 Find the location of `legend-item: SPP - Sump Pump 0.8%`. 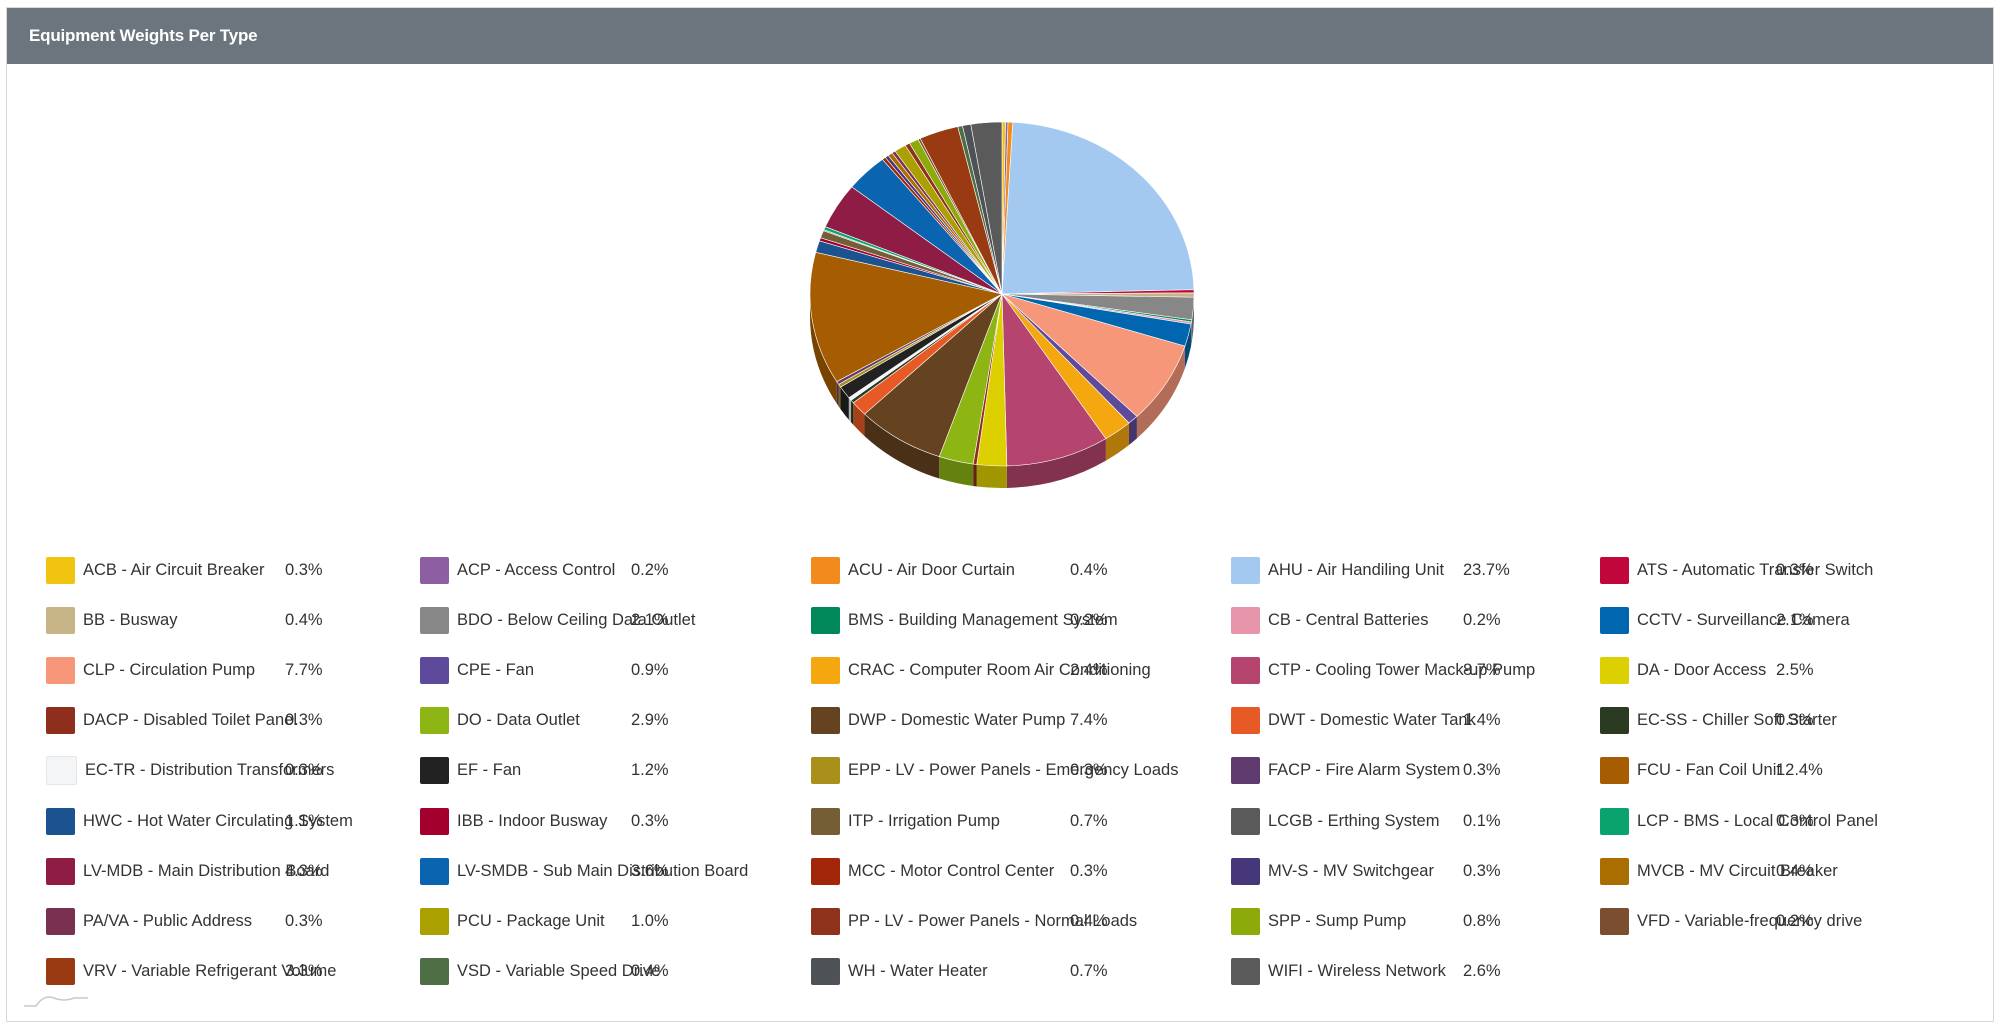

legend-item: SPP - Sump Pump 0.8% is located at coordinates (1366, 921).